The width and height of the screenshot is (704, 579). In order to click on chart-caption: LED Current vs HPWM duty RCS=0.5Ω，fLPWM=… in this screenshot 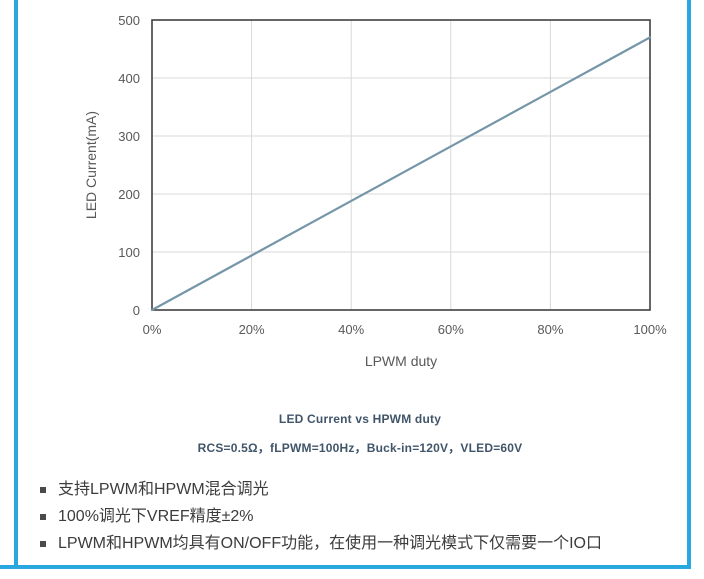, I will do `click(360, 434)`.